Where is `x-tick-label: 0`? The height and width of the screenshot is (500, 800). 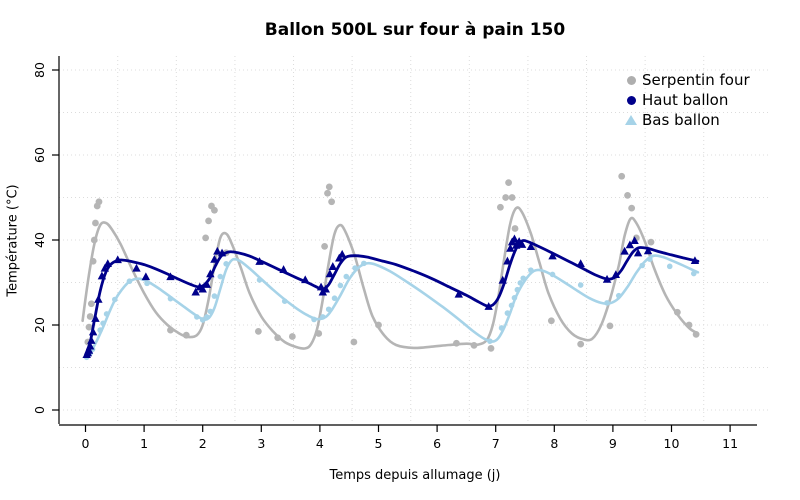
x-tick-label: 0 is located at coordinates (86, 443).